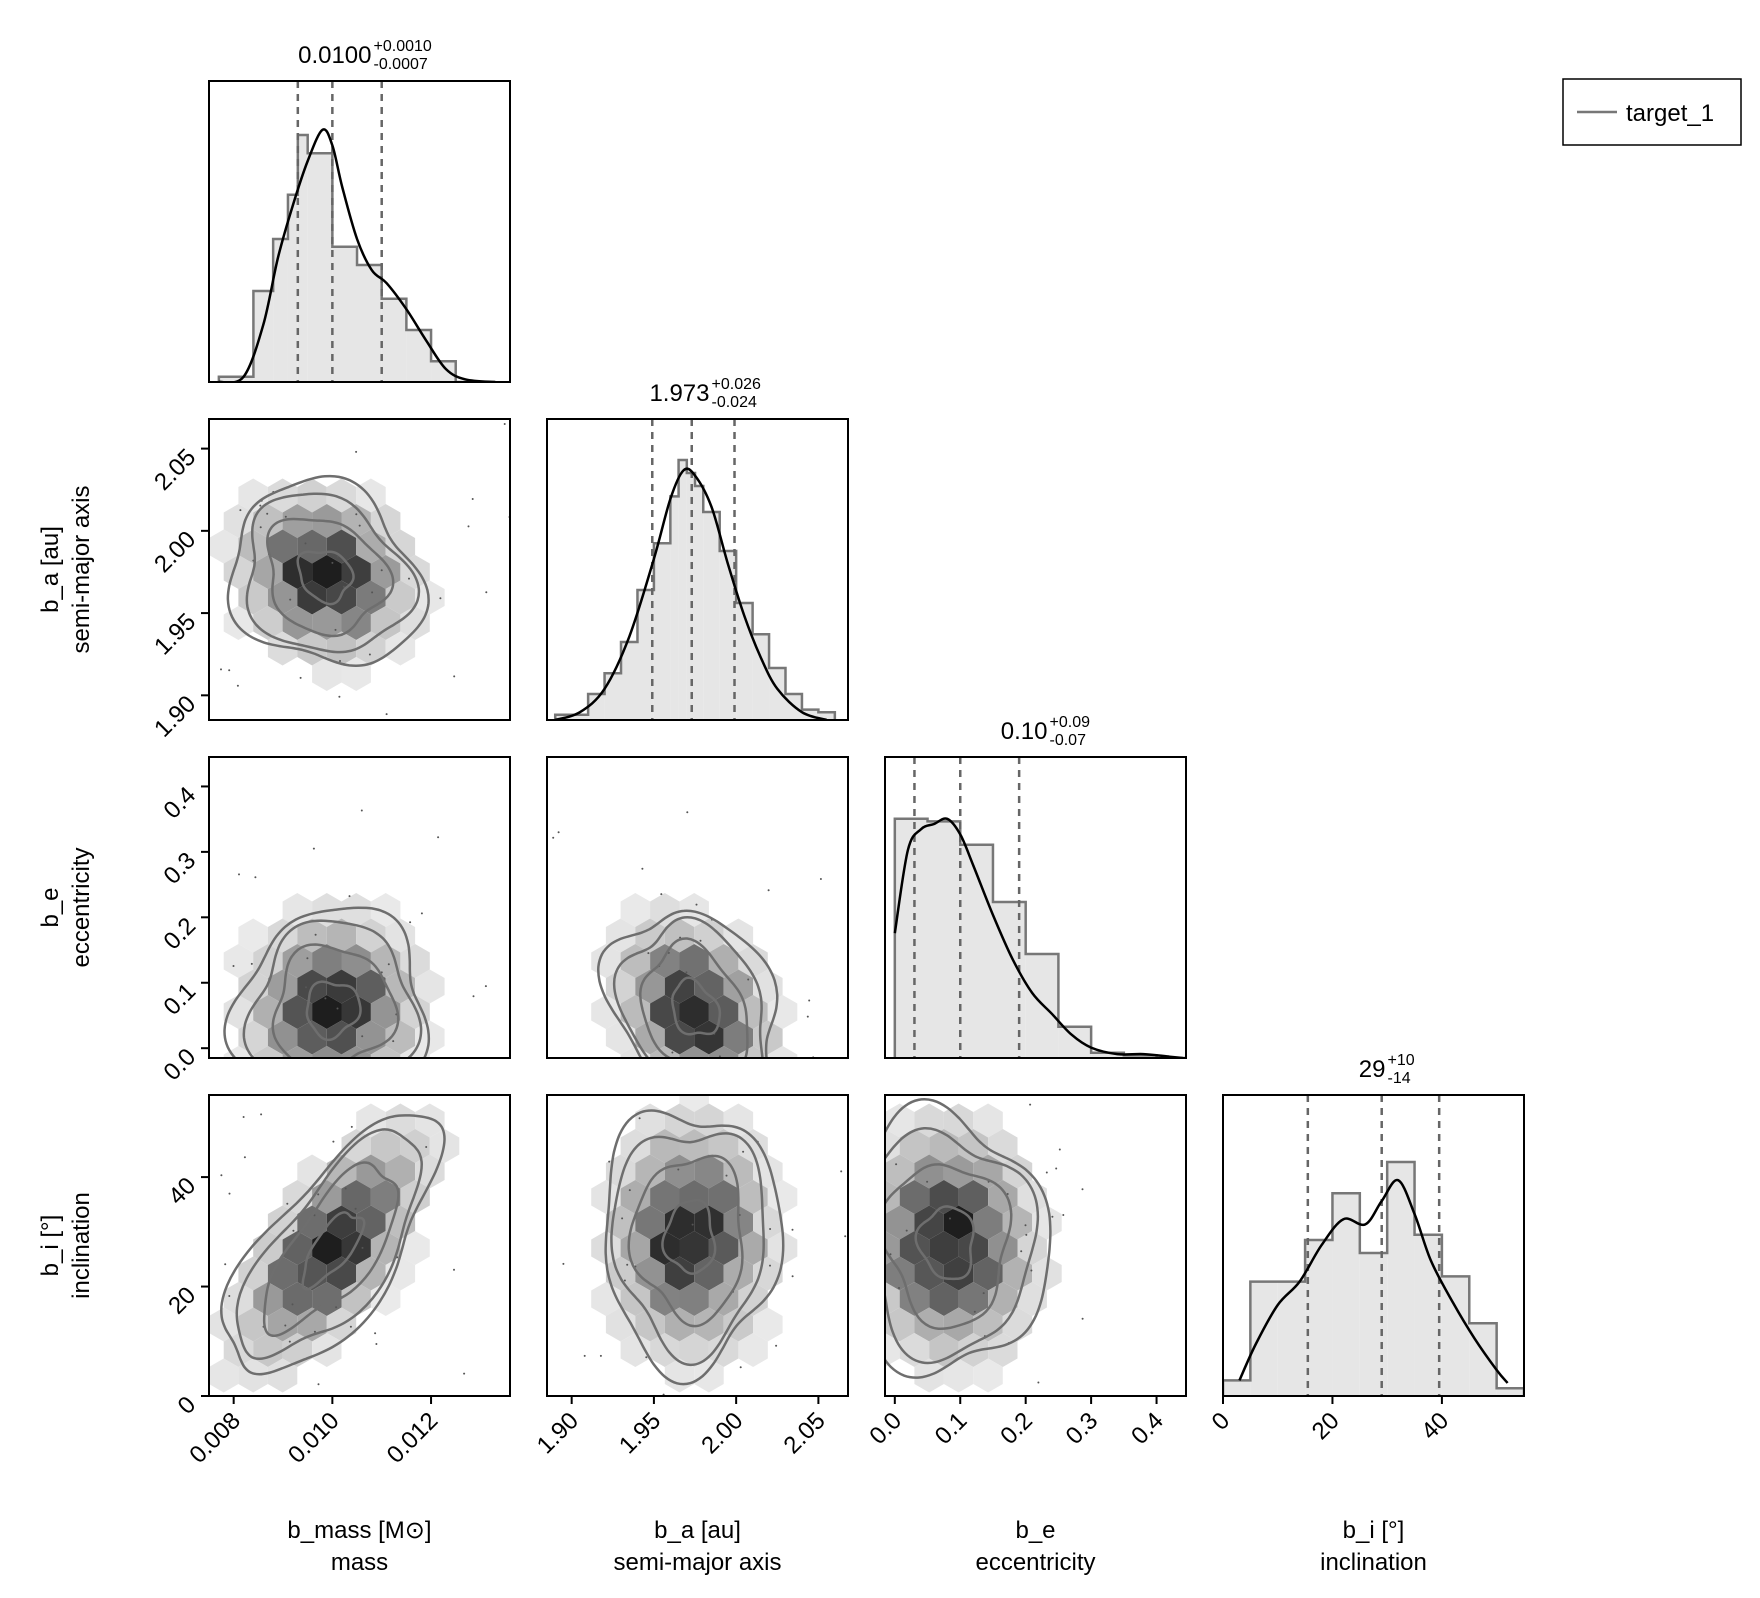 The width and height of the screenshot is (1760, 1598). I want to click on x-axis-sublabel-mass: mass, so click(359, 1562).